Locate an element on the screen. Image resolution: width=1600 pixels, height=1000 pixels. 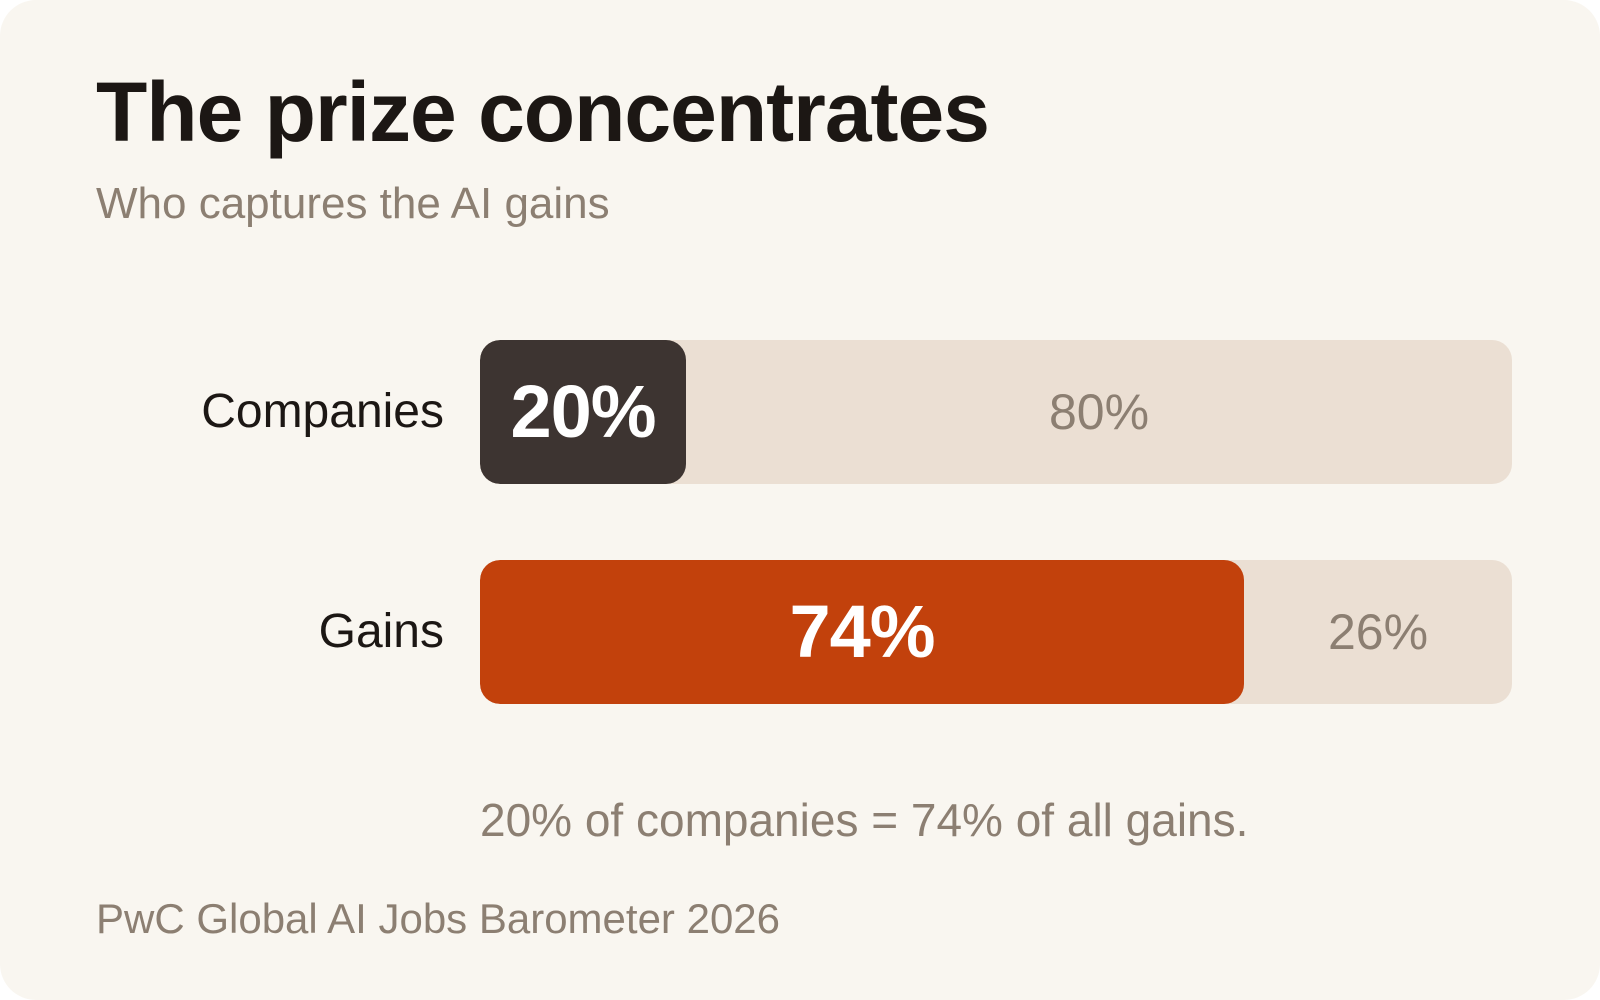
category-label-companies: Companies is located at coordinates (322, 411).